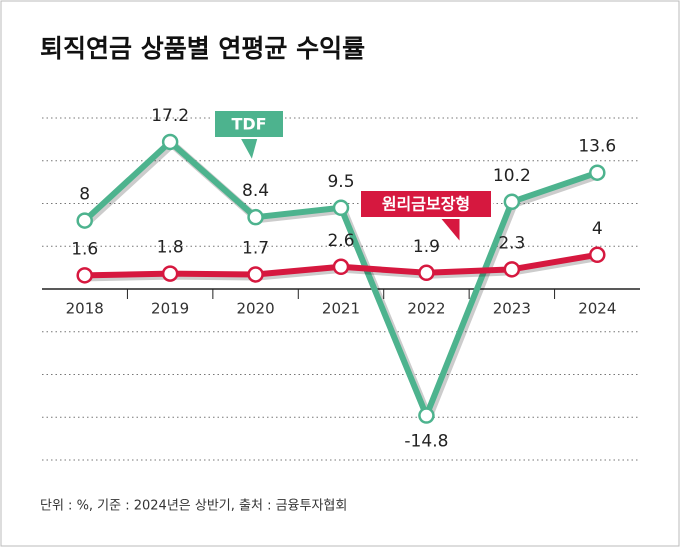 This screenshot has width=680, height=547. I want to click on data-label: -14.8, so click(426, 442).